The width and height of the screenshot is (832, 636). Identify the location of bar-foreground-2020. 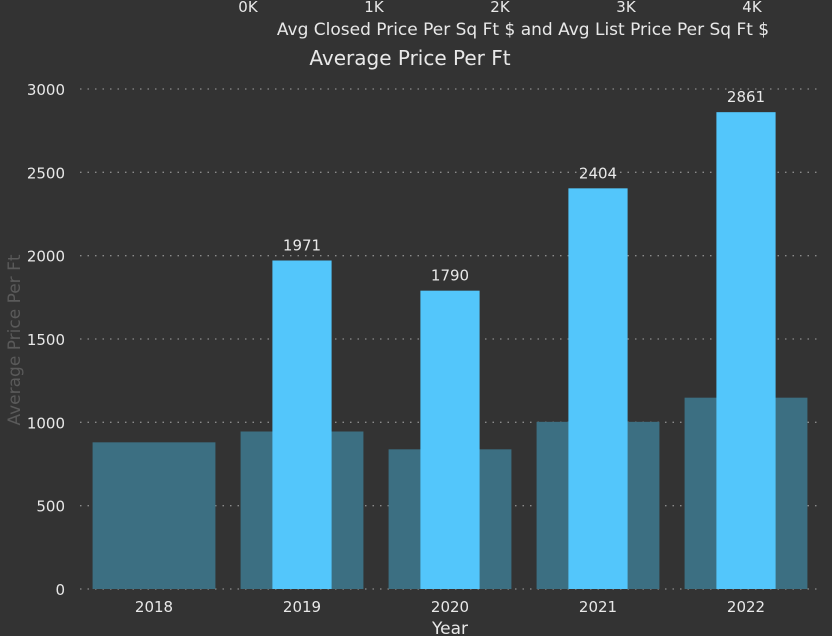
(450, 439).